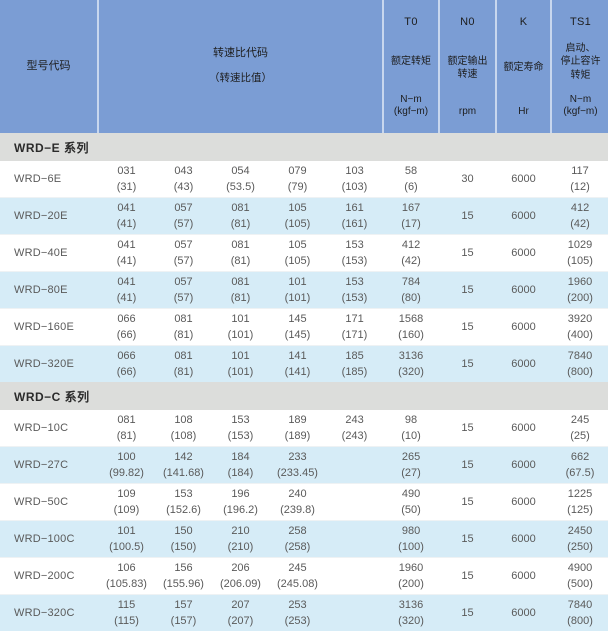 The width and height of the screenshot is (608, 631). Describe the element at coordinates (126, 356) in the screenshot. I see `ratio-code: 066` at that location.